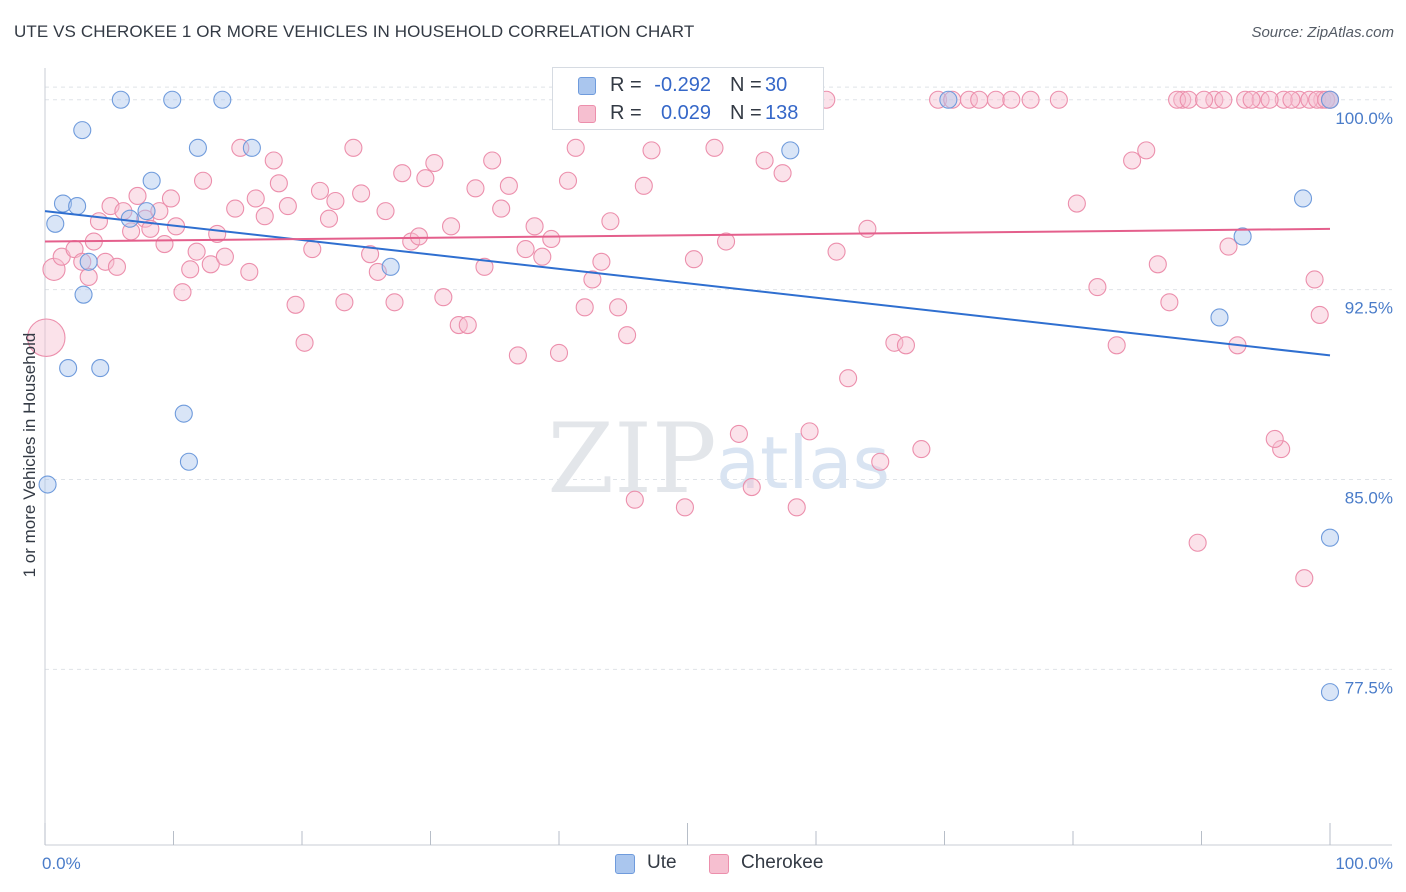 This screenshot has width=1406, height=892. Describe the element at coordinates (1364, 863) in the screenshot. I see `x-tick-label: 100.0%` at that location.